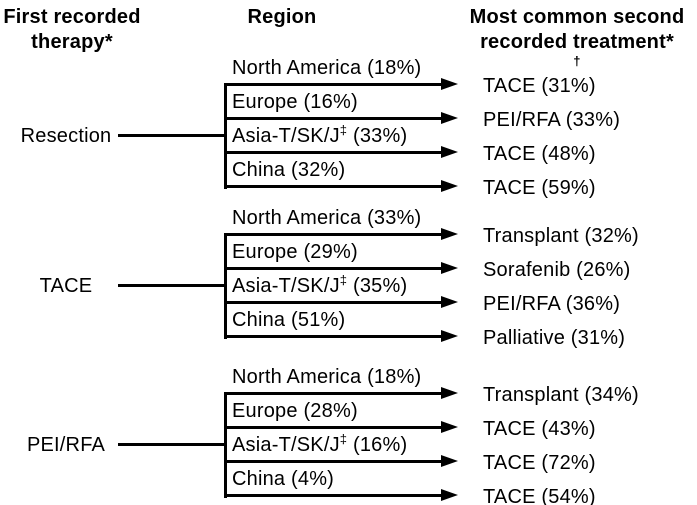  I want to click on region-name: China (51%), so click(289, 320).